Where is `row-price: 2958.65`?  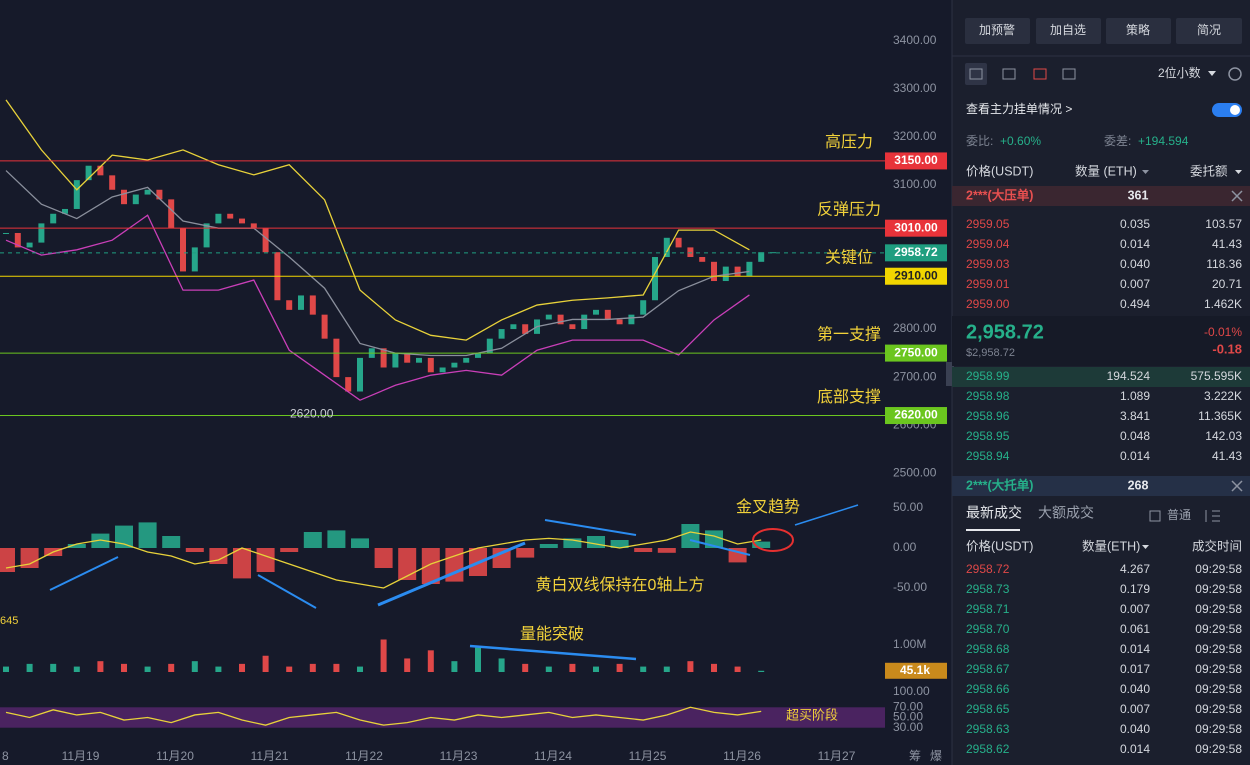 row-price: 2958.65 is located at coordinates (988, 709).